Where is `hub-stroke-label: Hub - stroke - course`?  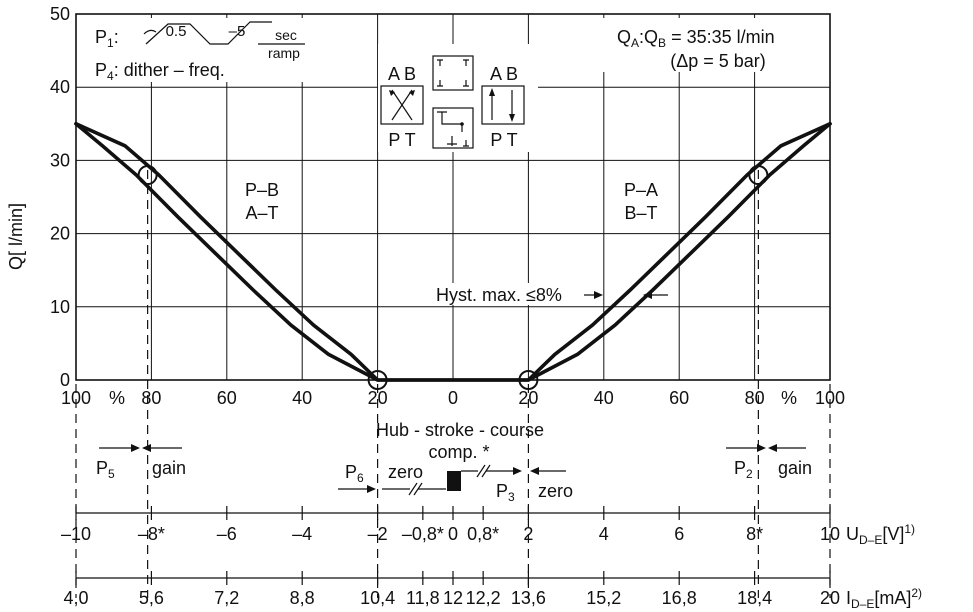
hub-stroke-label: Hub - stroke - course is located at coordinates (460, 430).